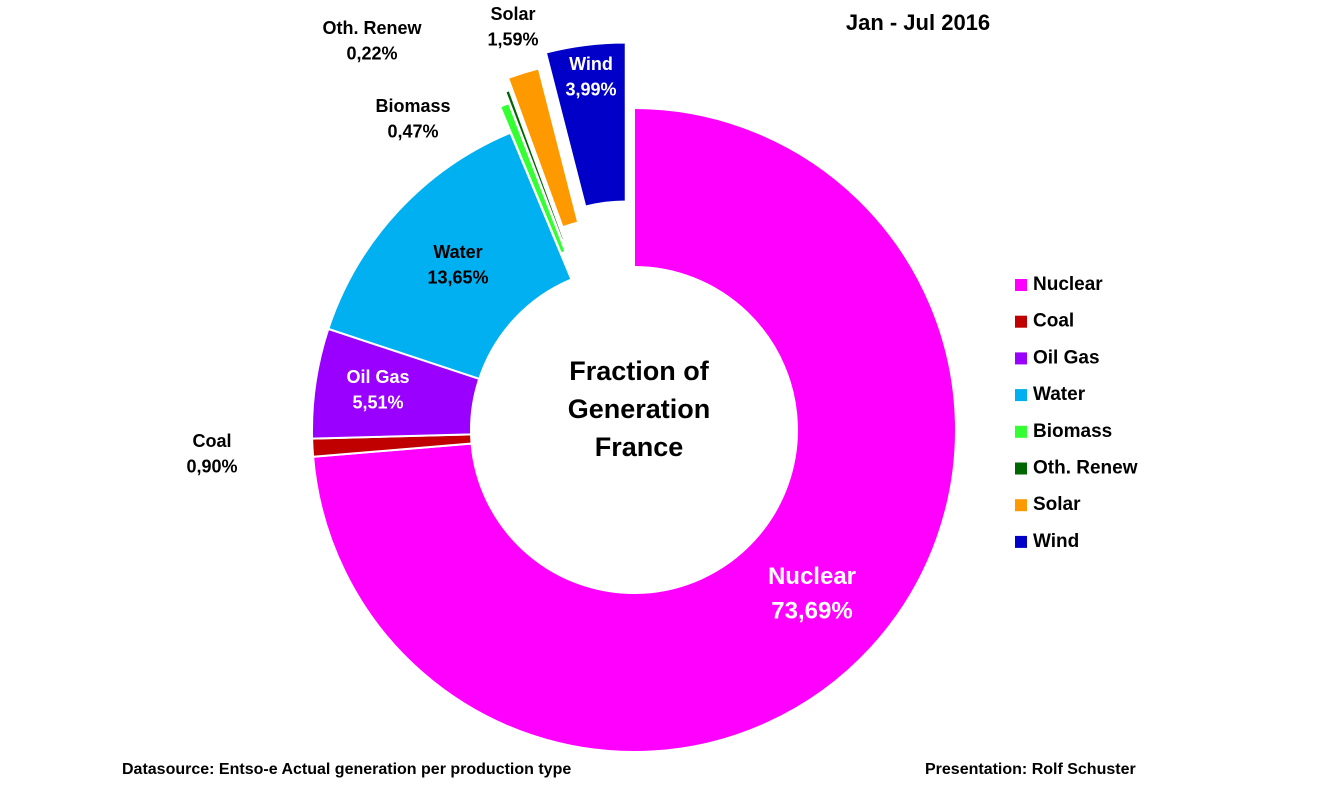  I want to click on footnote: Presentation: Rolf Schuster, so click(1030, 769).